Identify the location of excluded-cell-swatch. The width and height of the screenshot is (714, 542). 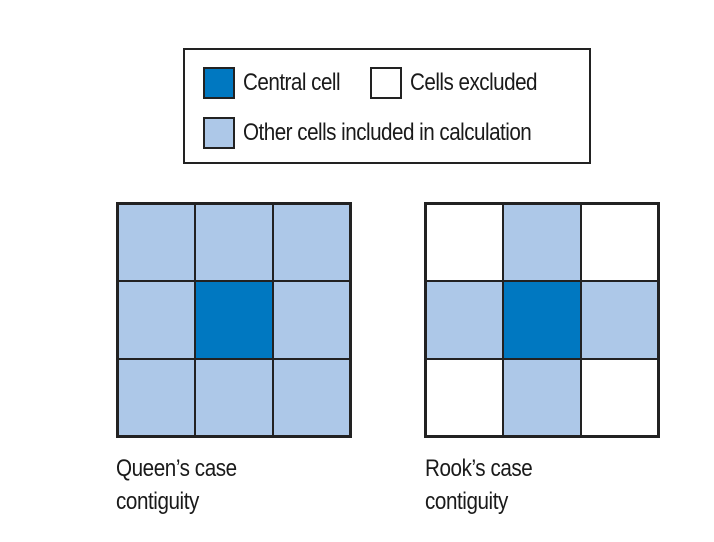
(386, 83).